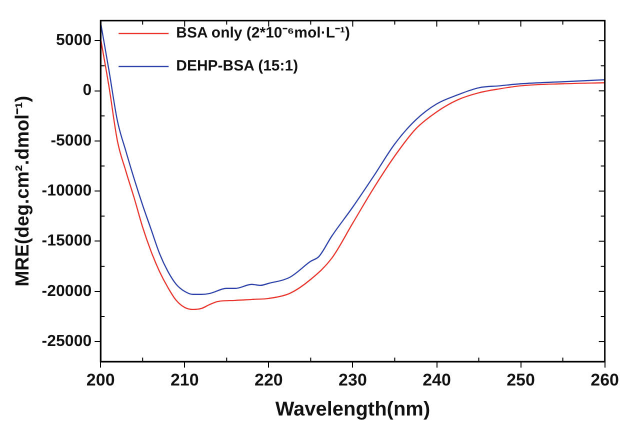 This screenshot has width=630, height=434. I want to click on y-tick-label: -20000, so click(67, 291).